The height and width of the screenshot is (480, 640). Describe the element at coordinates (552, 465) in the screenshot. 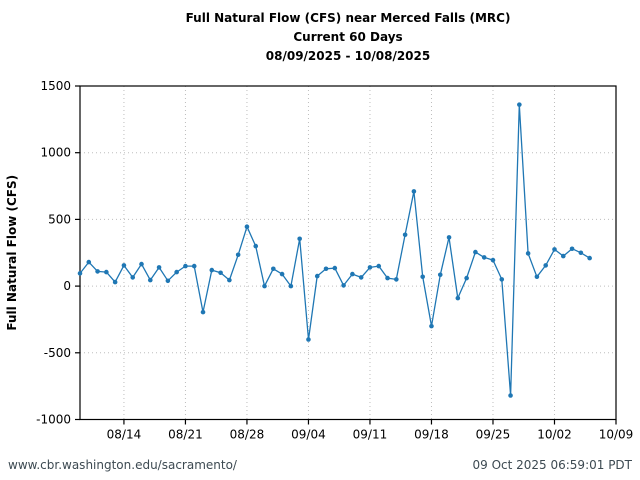

I see `footer-timestamp: 09 Oct 2025 06:59:01 PDT` at that location.